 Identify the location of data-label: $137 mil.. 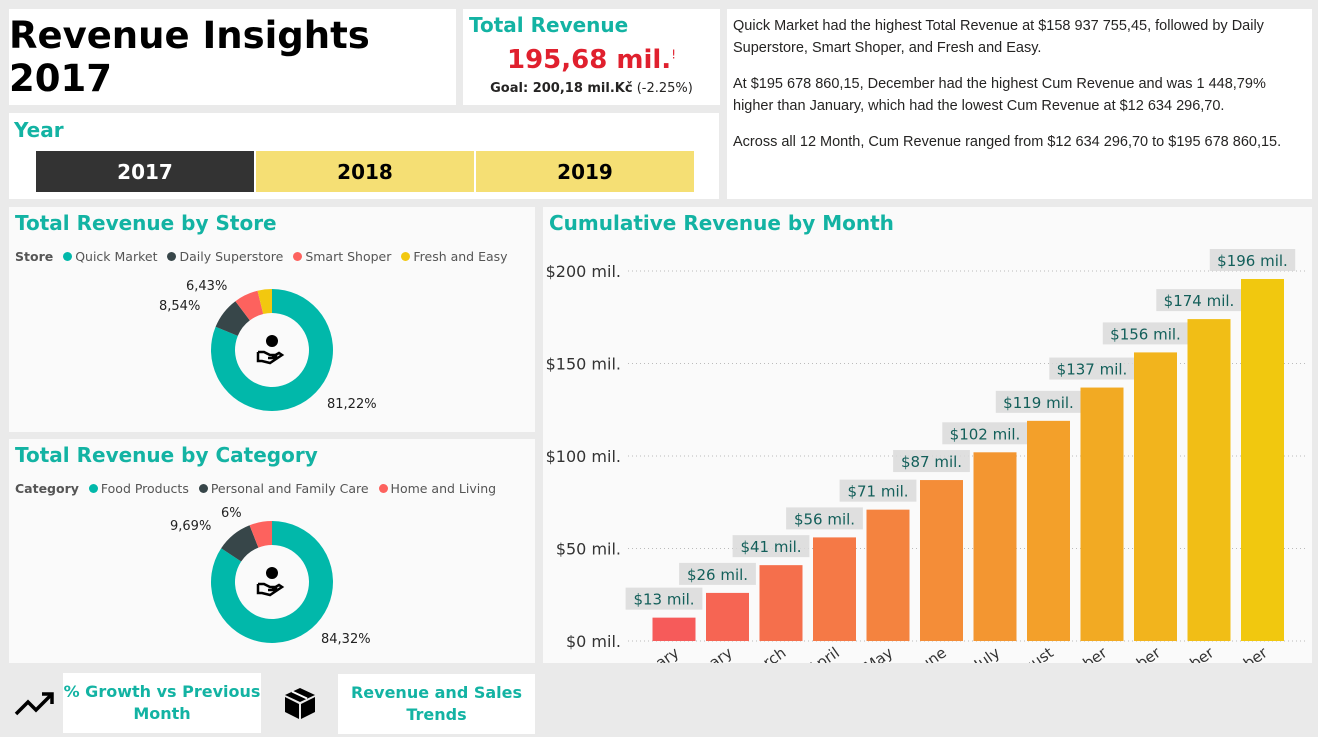
(1092, 370).